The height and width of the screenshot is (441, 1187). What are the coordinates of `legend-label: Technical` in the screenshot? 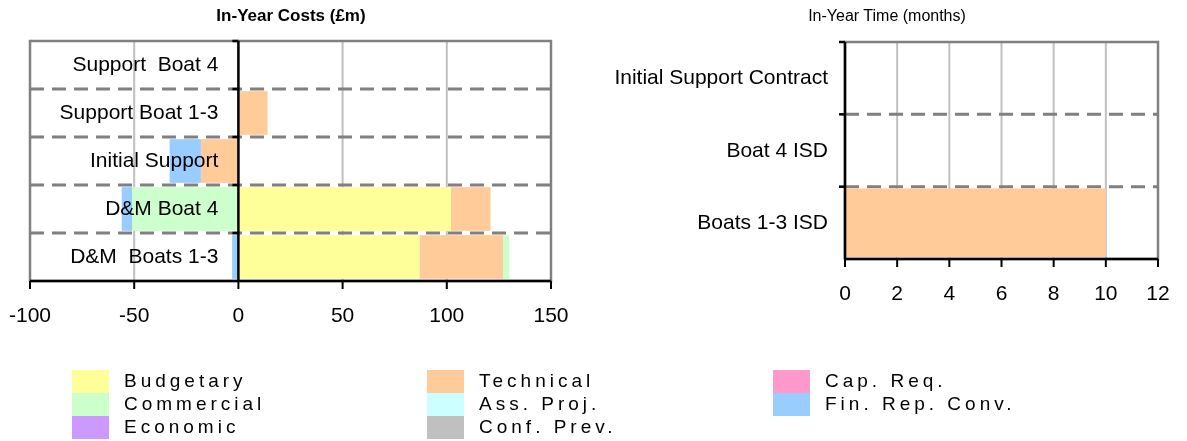 It's located at (537, 380).